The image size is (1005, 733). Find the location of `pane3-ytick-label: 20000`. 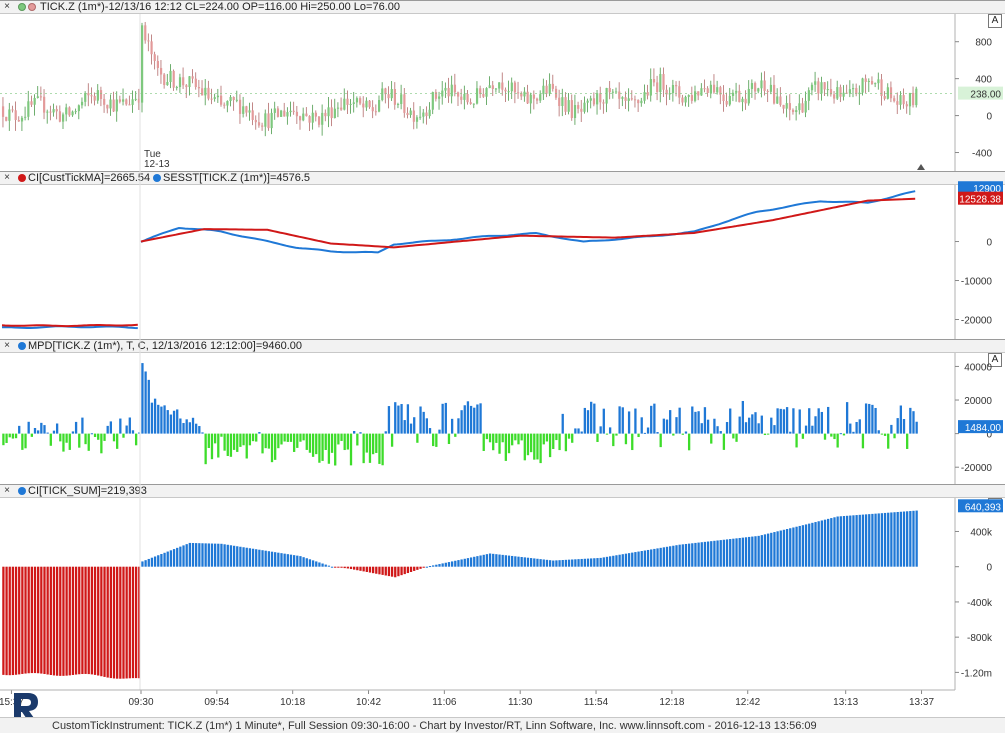

pane3-ytick-label: 20000 is located at coordinates (978, 401).